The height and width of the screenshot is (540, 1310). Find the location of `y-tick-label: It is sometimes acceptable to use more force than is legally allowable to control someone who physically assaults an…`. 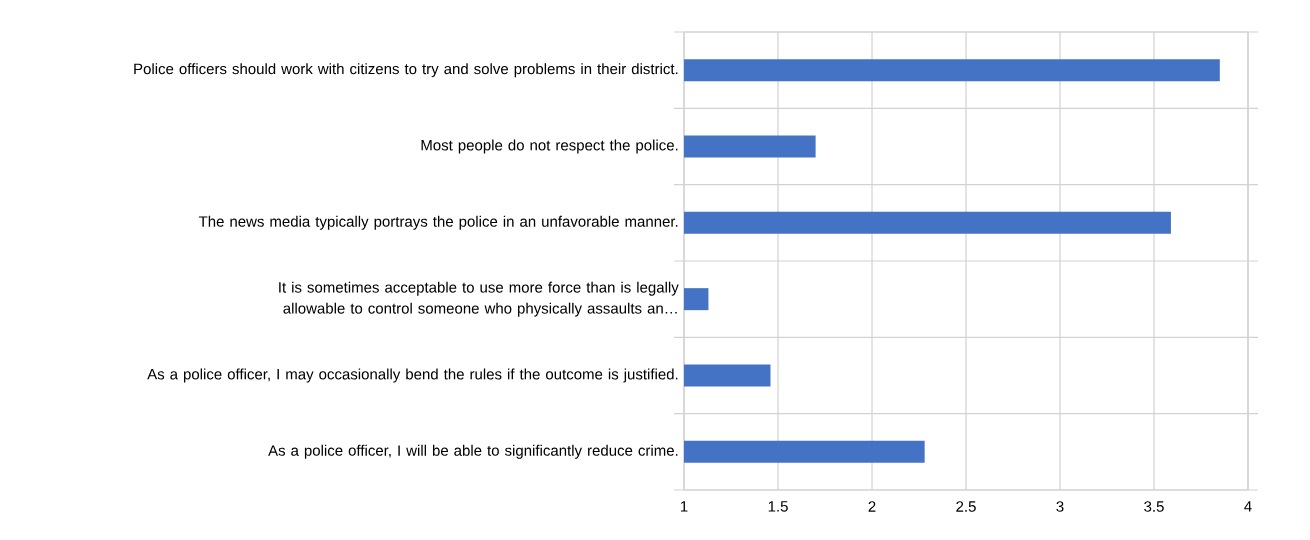

y-tick-label: It is sometimes acceptable to use more force than is legally allowable to control someone who physically assaults an… is located at coordinates (479, 299).